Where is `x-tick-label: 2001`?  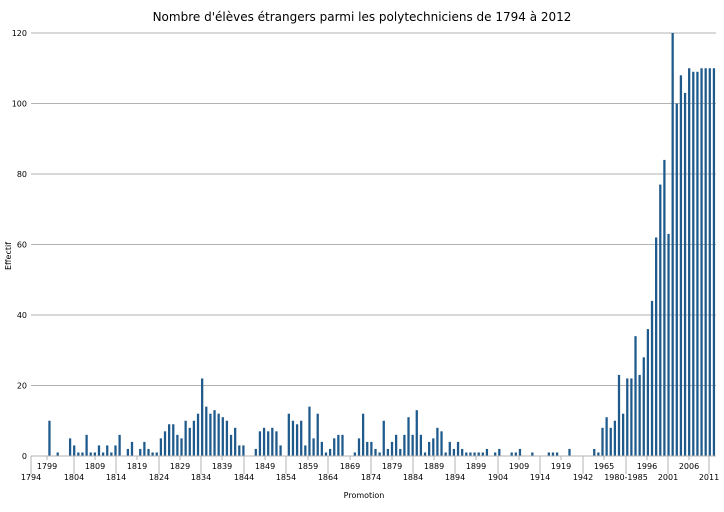
x-tick-label: 2001 is located at coordinates (668, 477).